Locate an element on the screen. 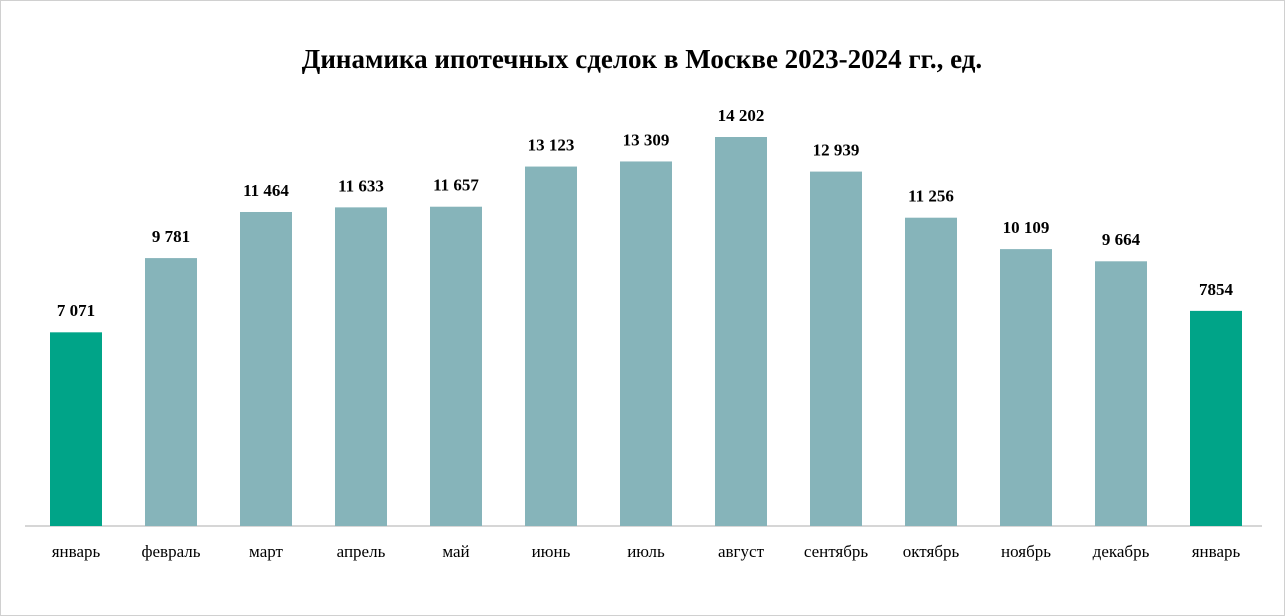 The width and height of the screenshot is (1285, 616). x-tick-label: март is located at coordinates (266, 551).